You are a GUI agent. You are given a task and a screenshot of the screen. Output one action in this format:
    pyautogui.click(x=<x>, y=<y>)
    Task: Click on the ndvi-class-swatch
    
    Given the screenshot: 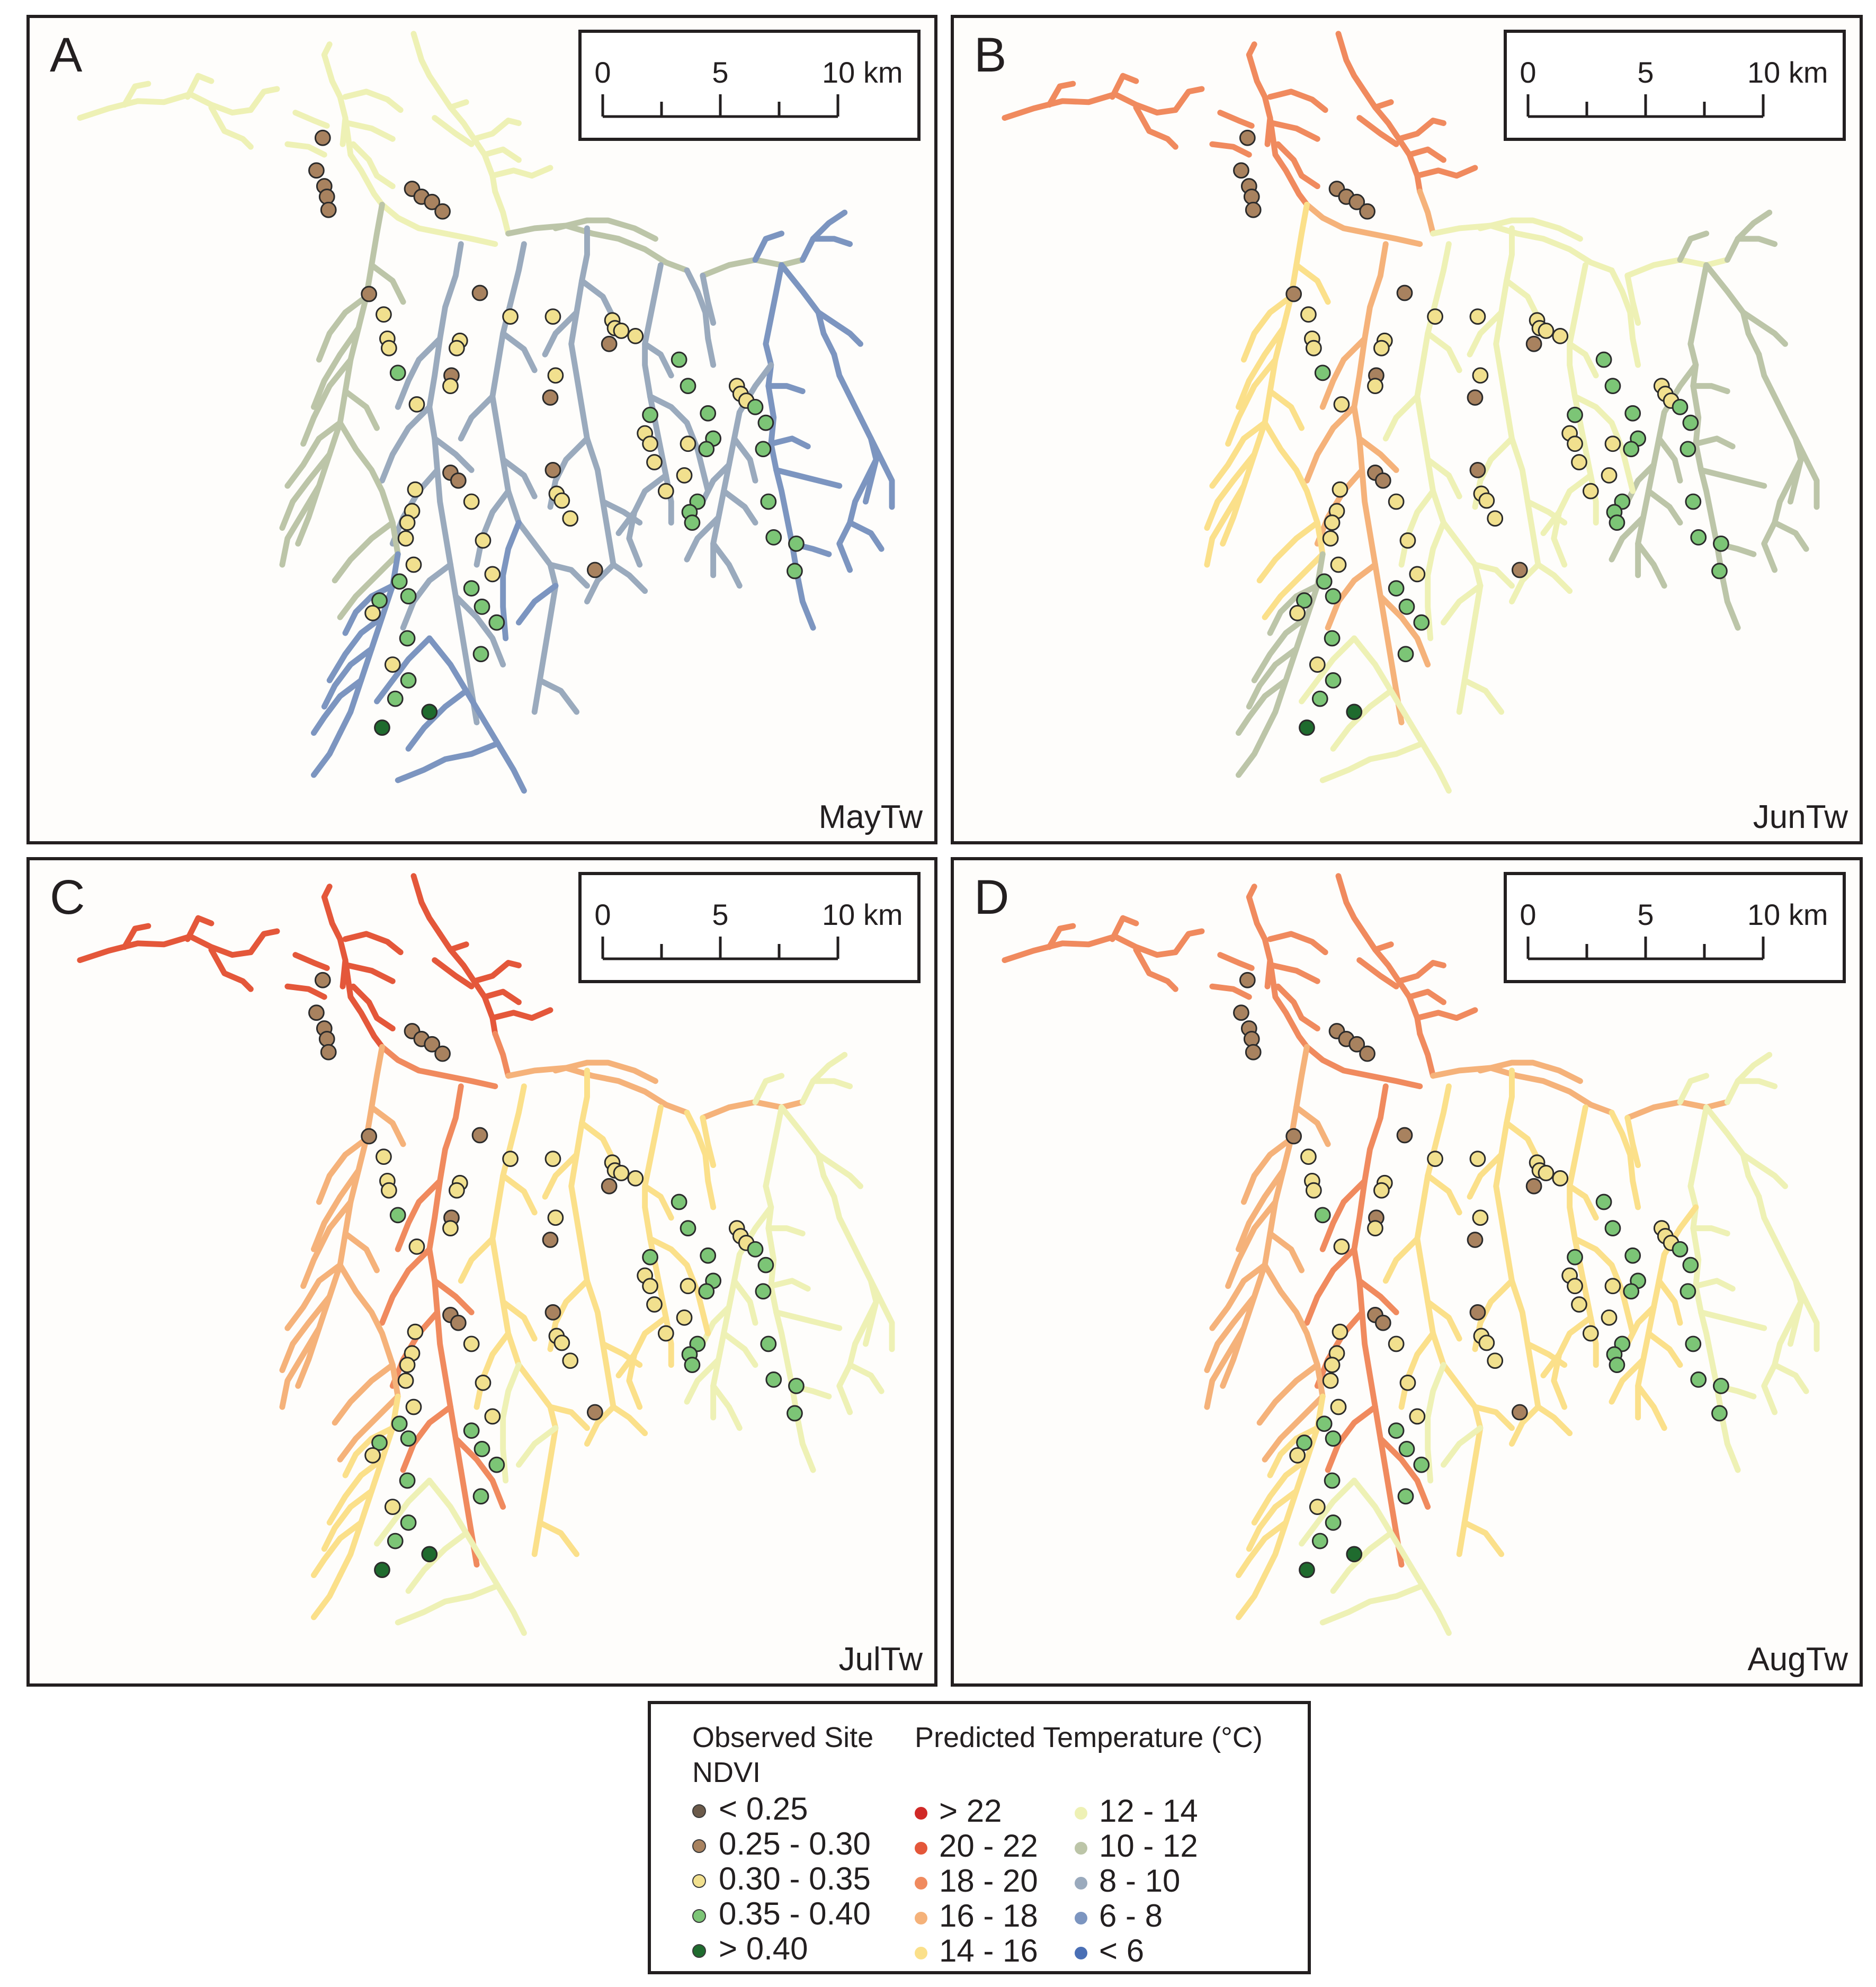 What is the action you would take?
    pyautogui.click(x=699, y=1811)
    